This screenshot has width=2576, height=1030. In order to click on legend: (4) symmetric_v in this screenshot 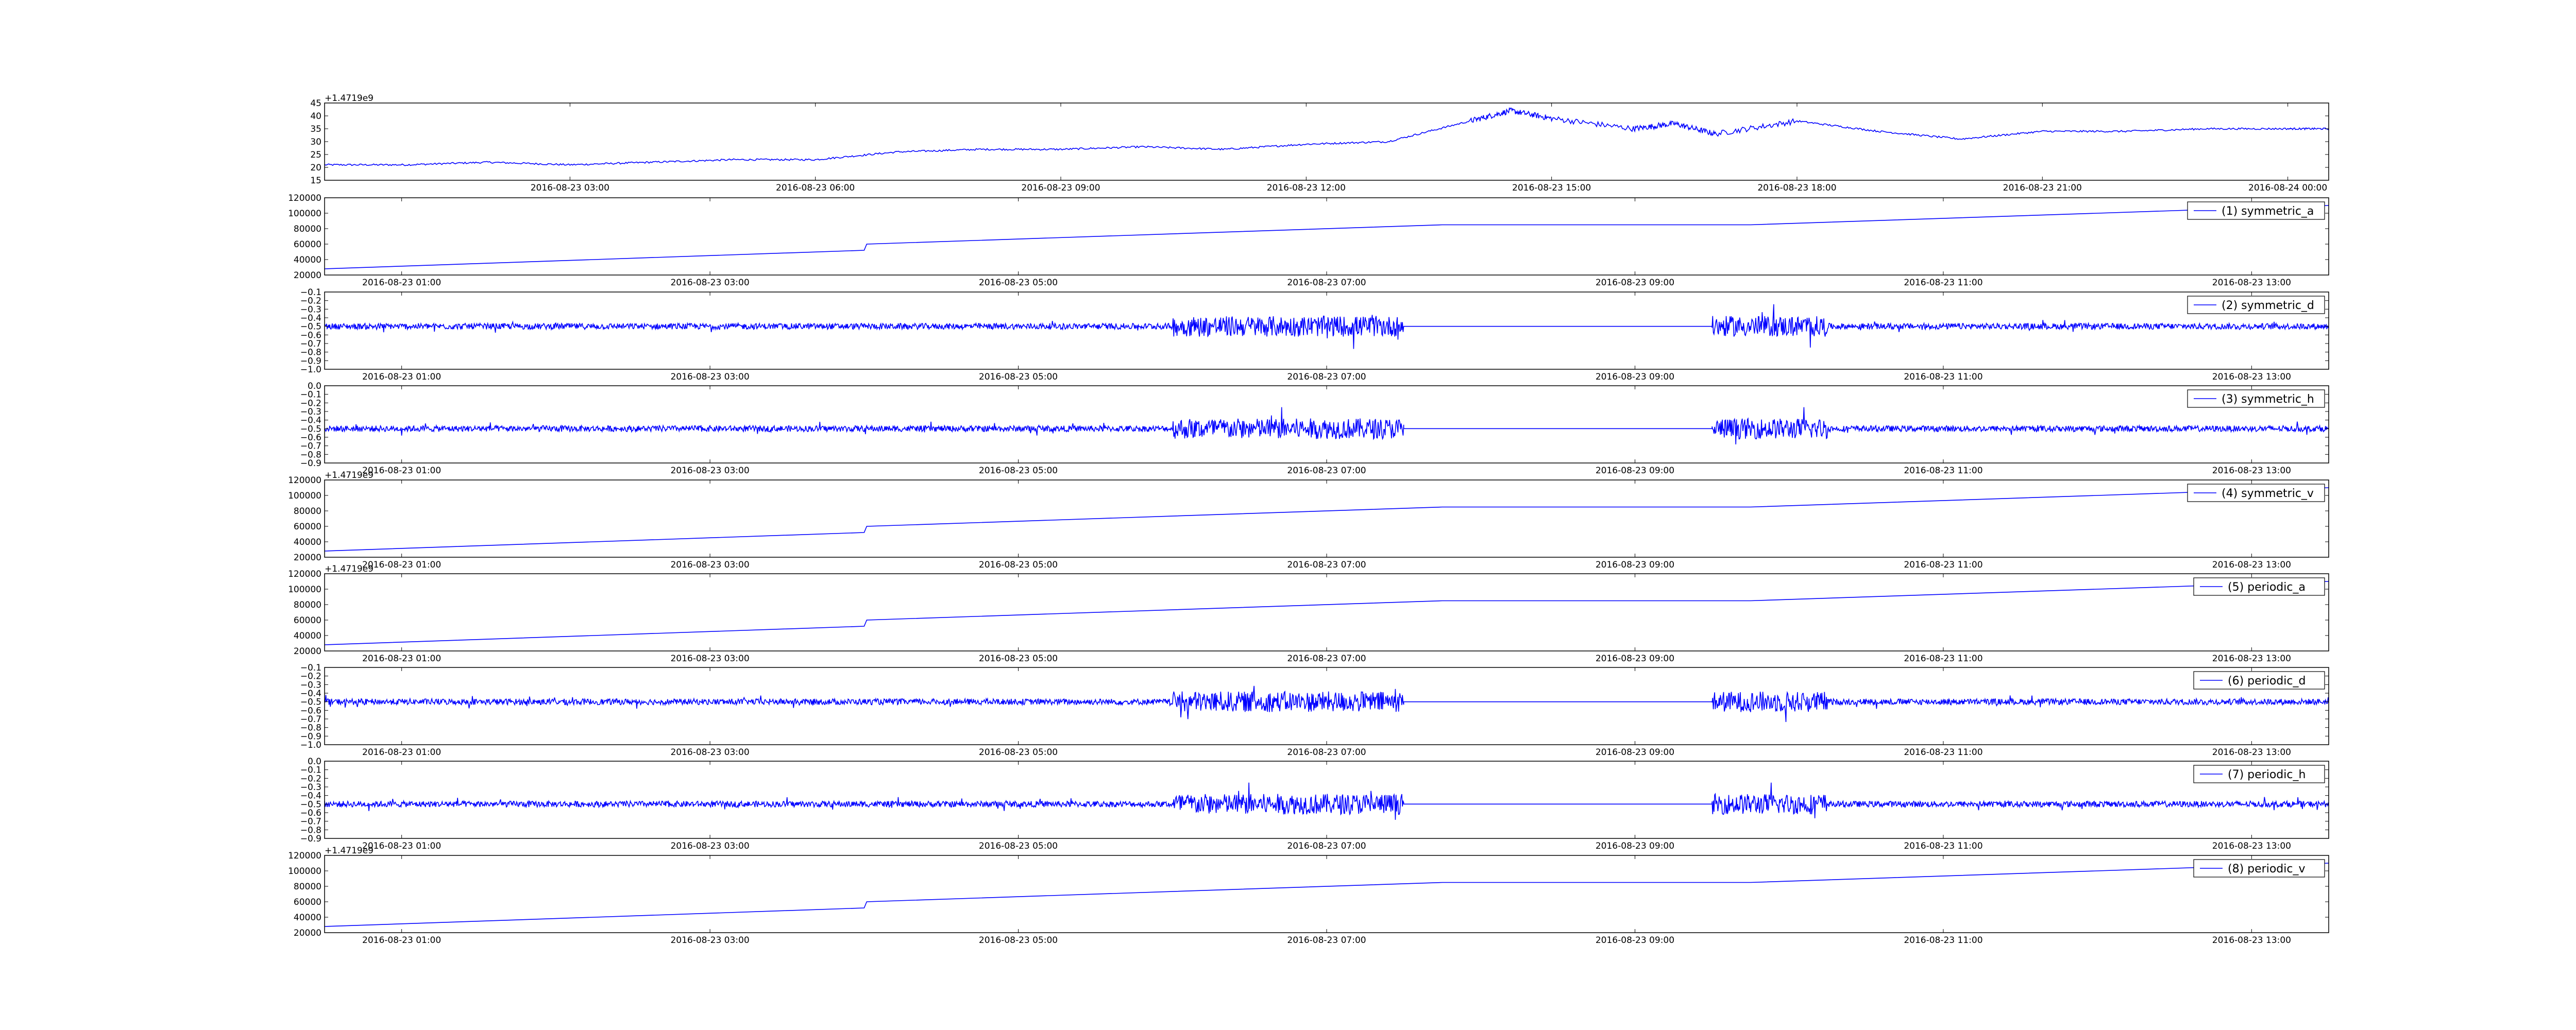, I will do `click(2256, 493)`.